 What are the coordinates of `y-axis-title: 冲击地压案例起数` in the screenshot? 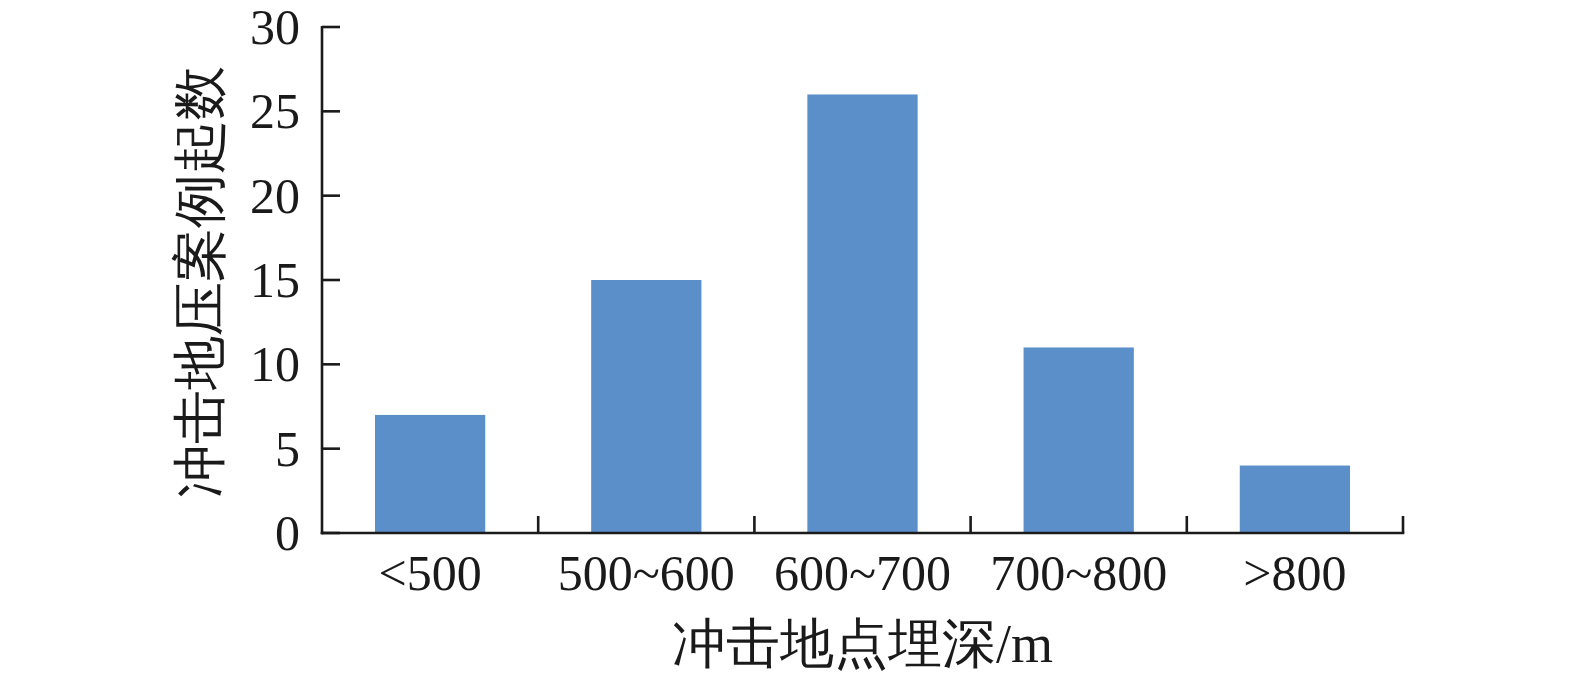 It's located at (200, 282).